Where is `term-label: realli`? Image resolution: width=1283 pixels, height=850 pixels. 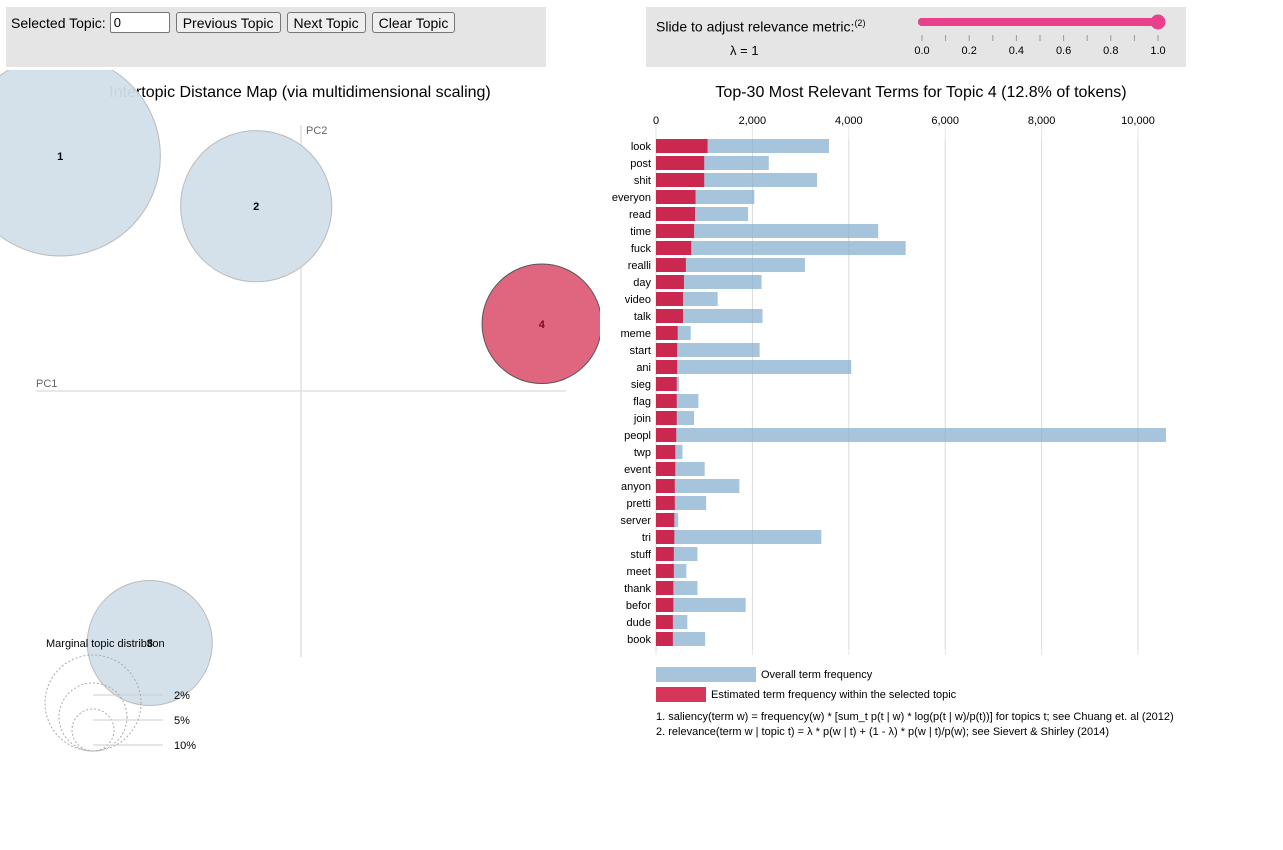
term-label: realli is located at coordinates (639, 266).